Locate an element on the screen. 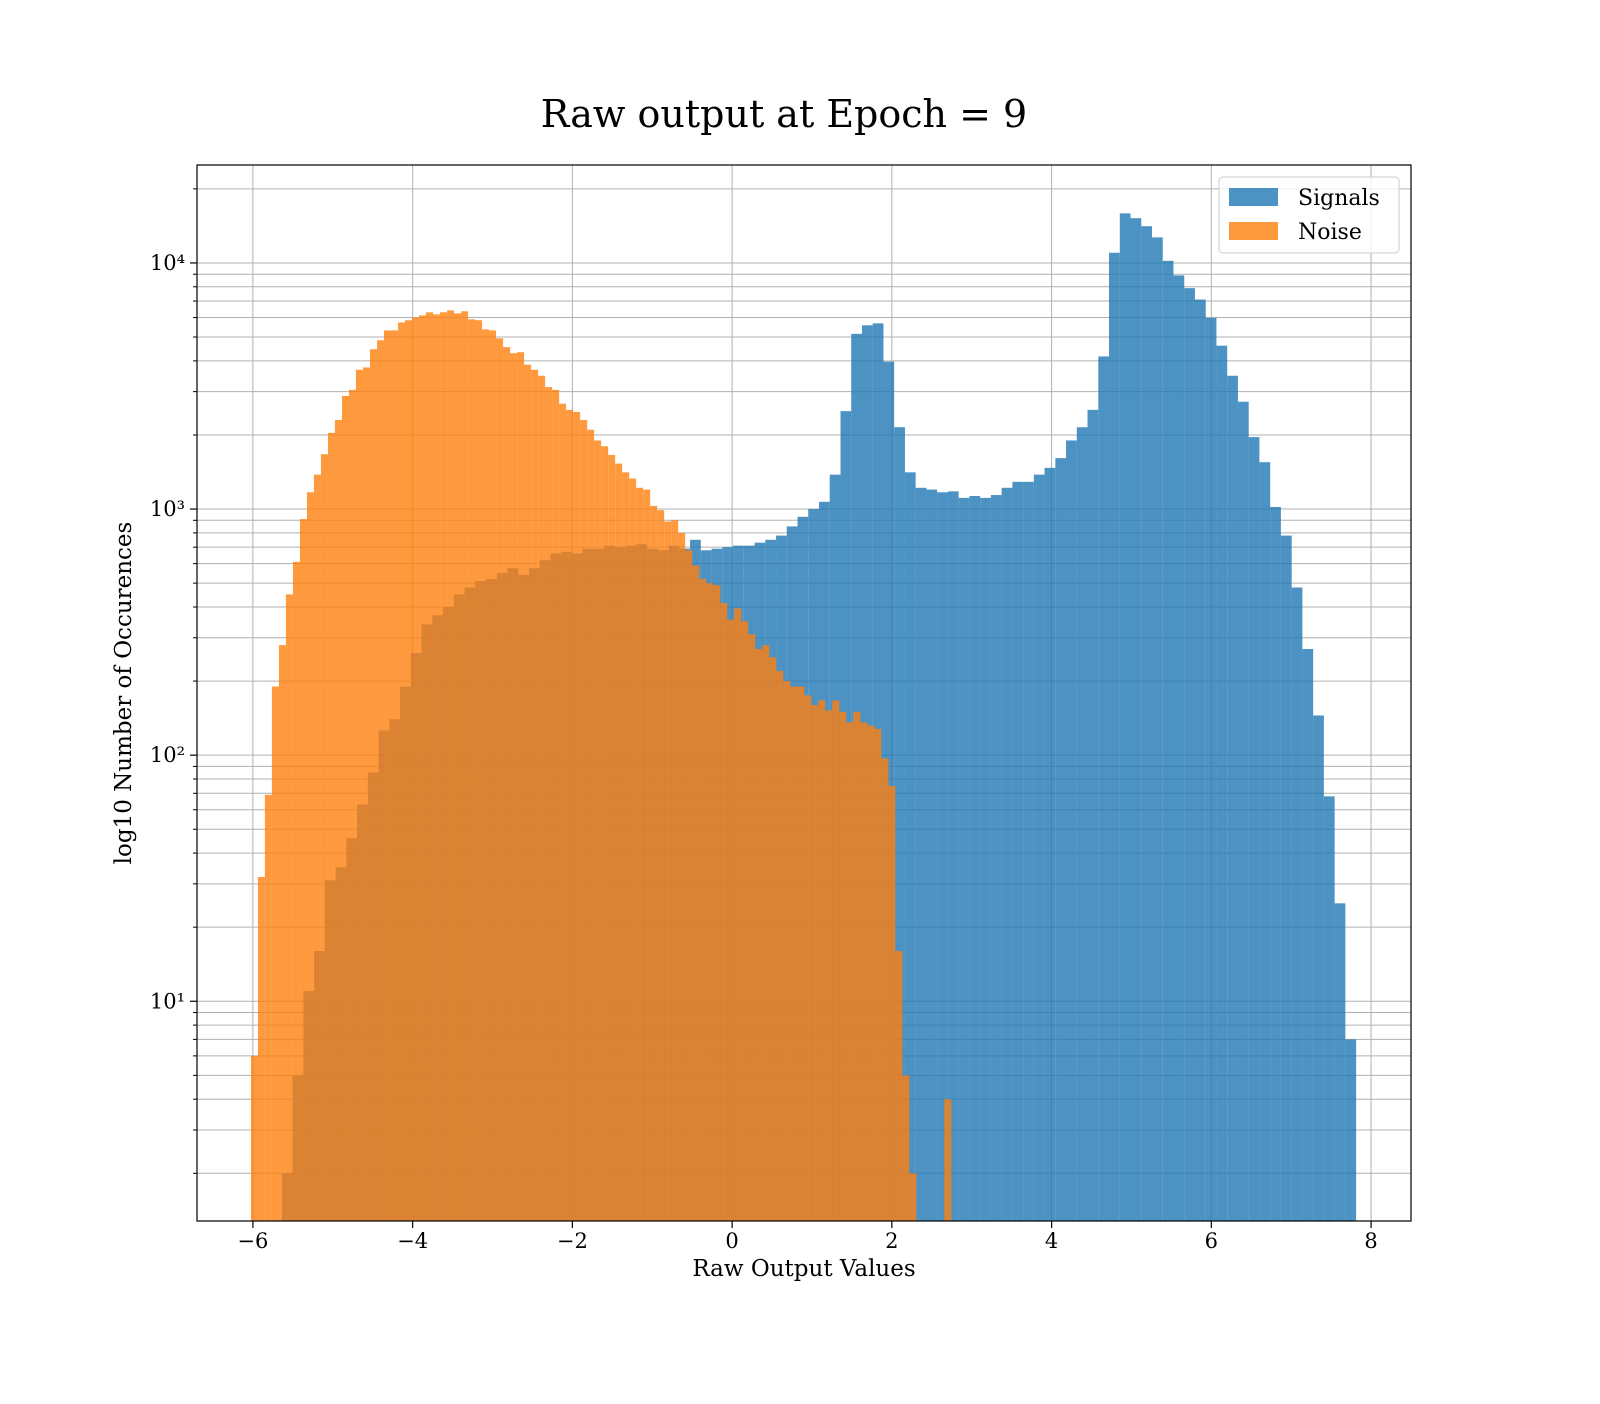 The image size is (1600, 1404). x-tick-label: 6 is located at coordinates (1211, 1241).